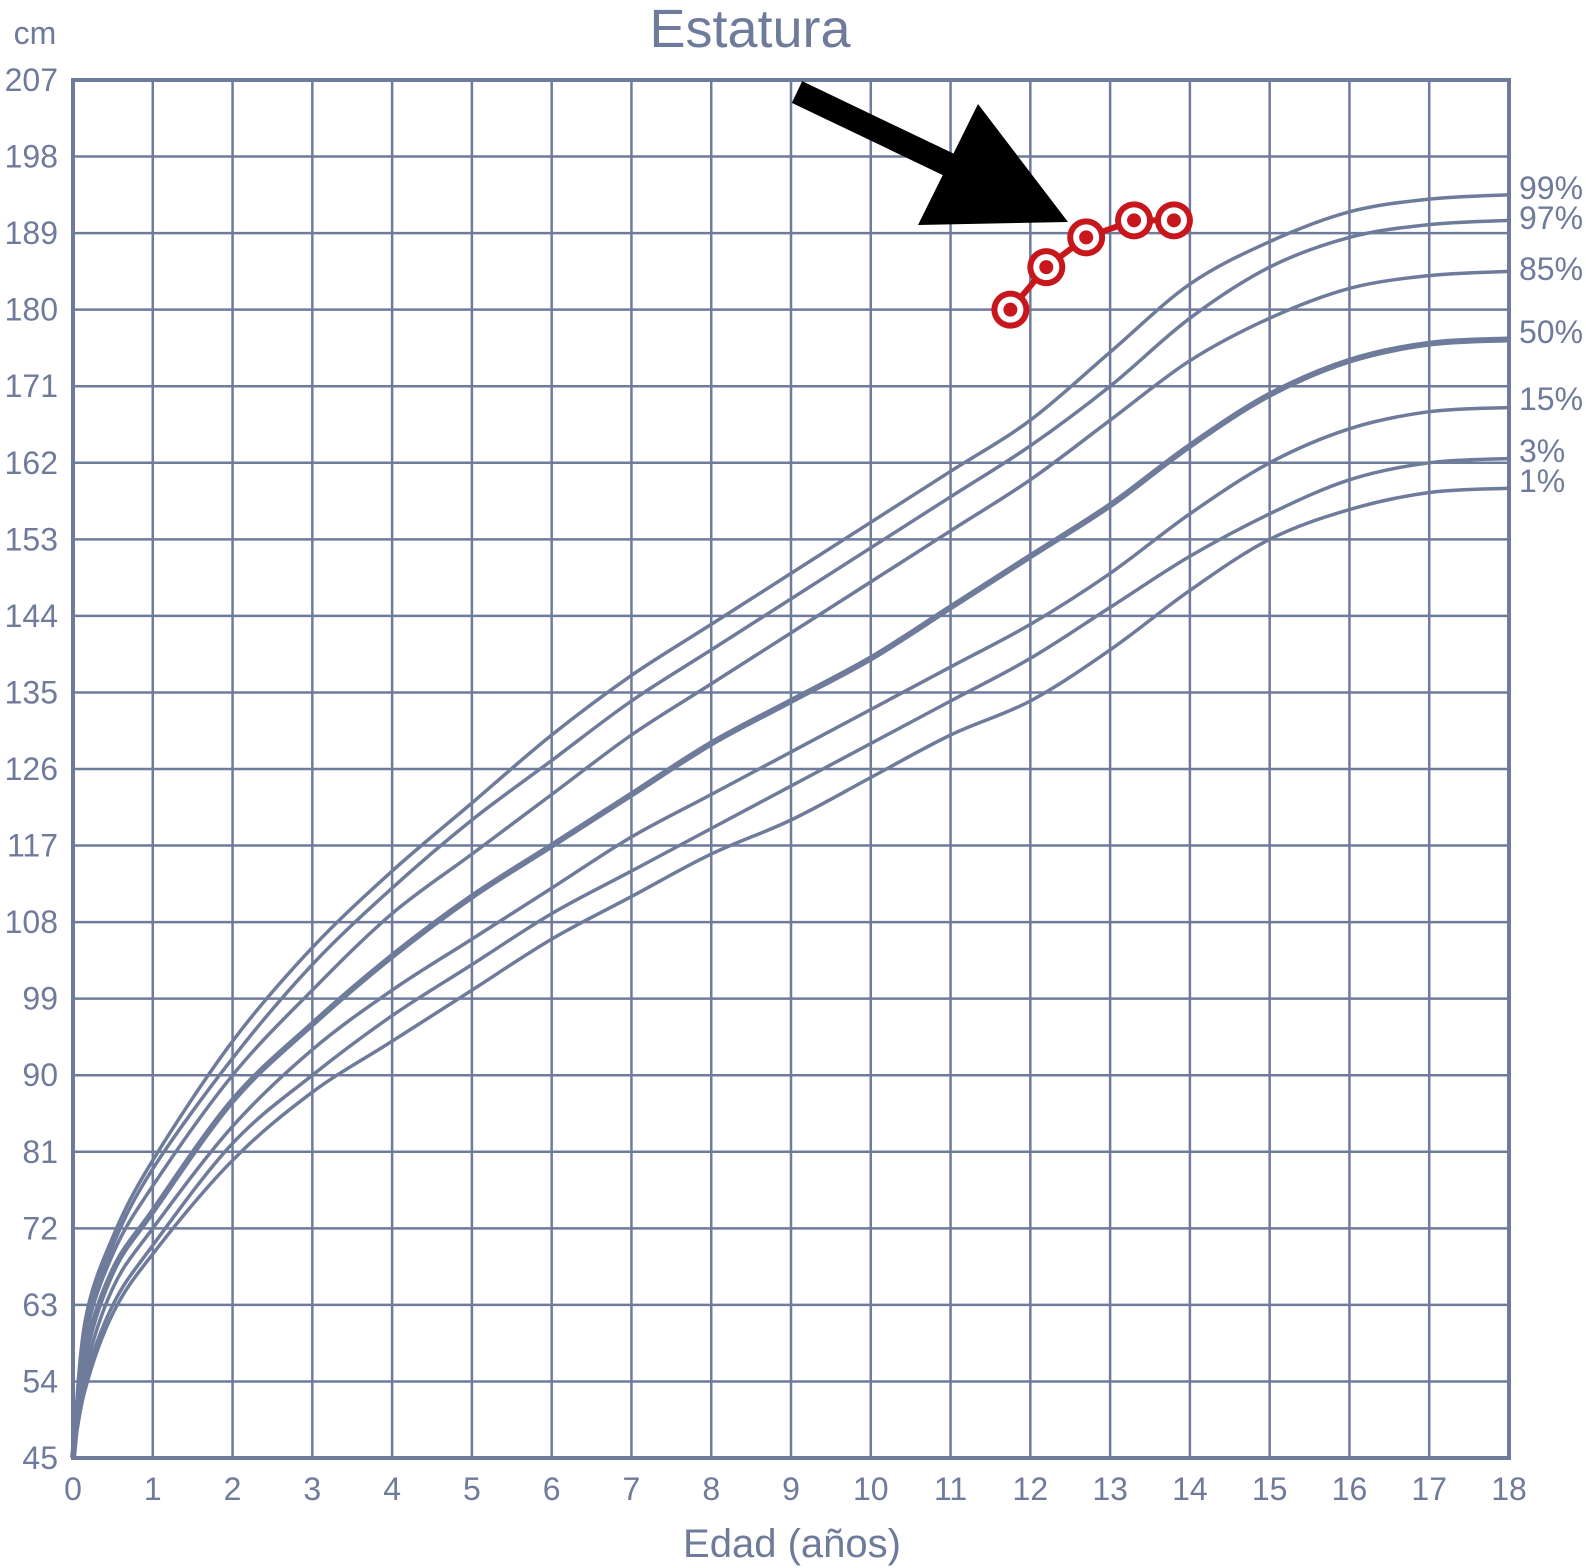 This screenshot has height=1568, width=1586. Describe the element at coordinates (40, 1381) in the screenshot. I see `y-tick-label: 54` at that location.